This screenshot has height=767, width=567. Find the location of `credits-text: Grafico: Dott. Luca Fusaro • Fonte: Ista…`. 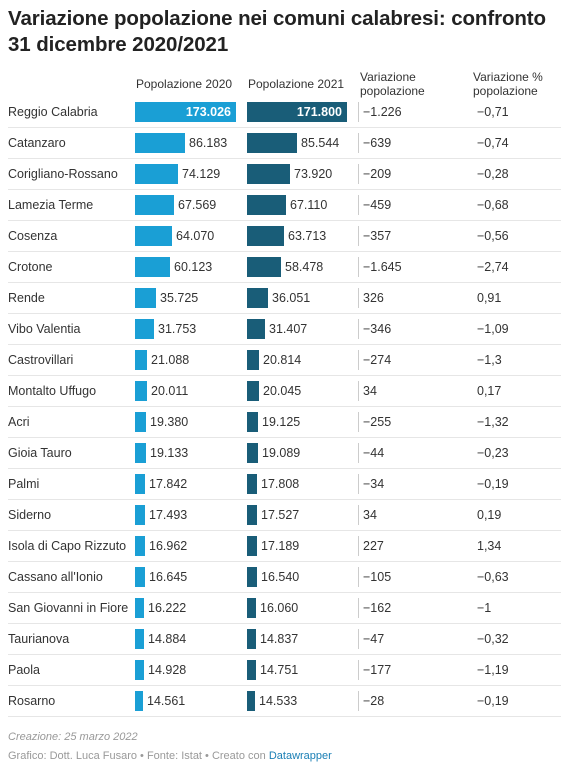

credits-text: Grafico: Dott. Luca Fusaro • Fonte: Ista… is located at coordinates (138, 756).